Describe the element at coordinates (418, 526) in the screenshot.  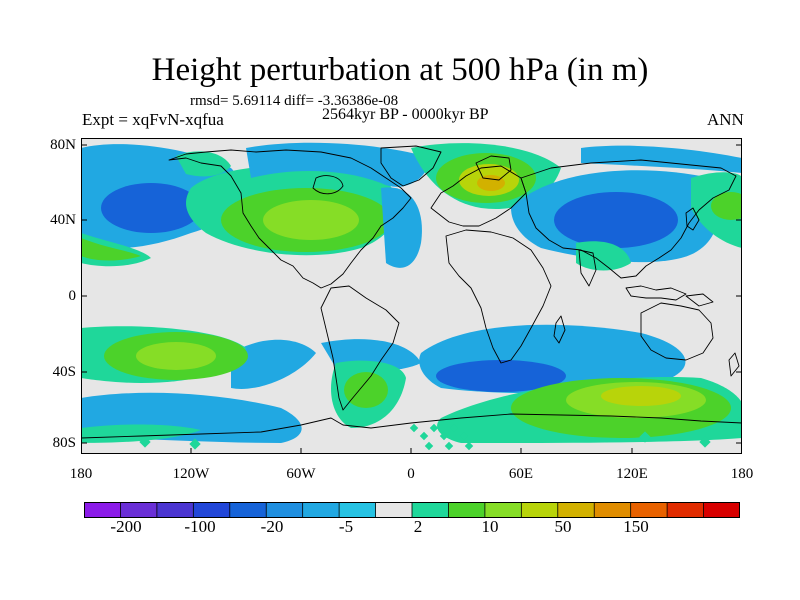
I see `colorbar-tick-label: 2` at that location.